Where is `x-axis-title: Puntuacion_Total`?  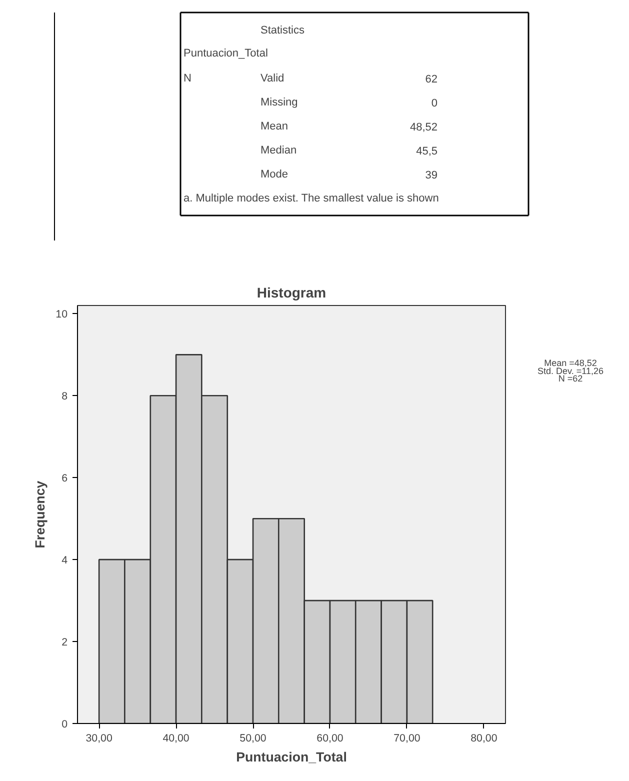
x-axis-title: Puntuacion_Total is located at coordinates (291, 757).